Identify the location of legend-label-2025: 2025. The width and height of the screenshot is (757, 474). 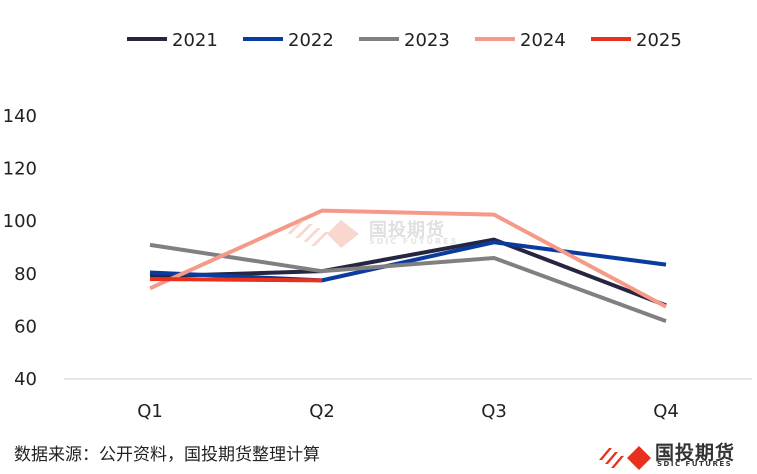
(659, 40).